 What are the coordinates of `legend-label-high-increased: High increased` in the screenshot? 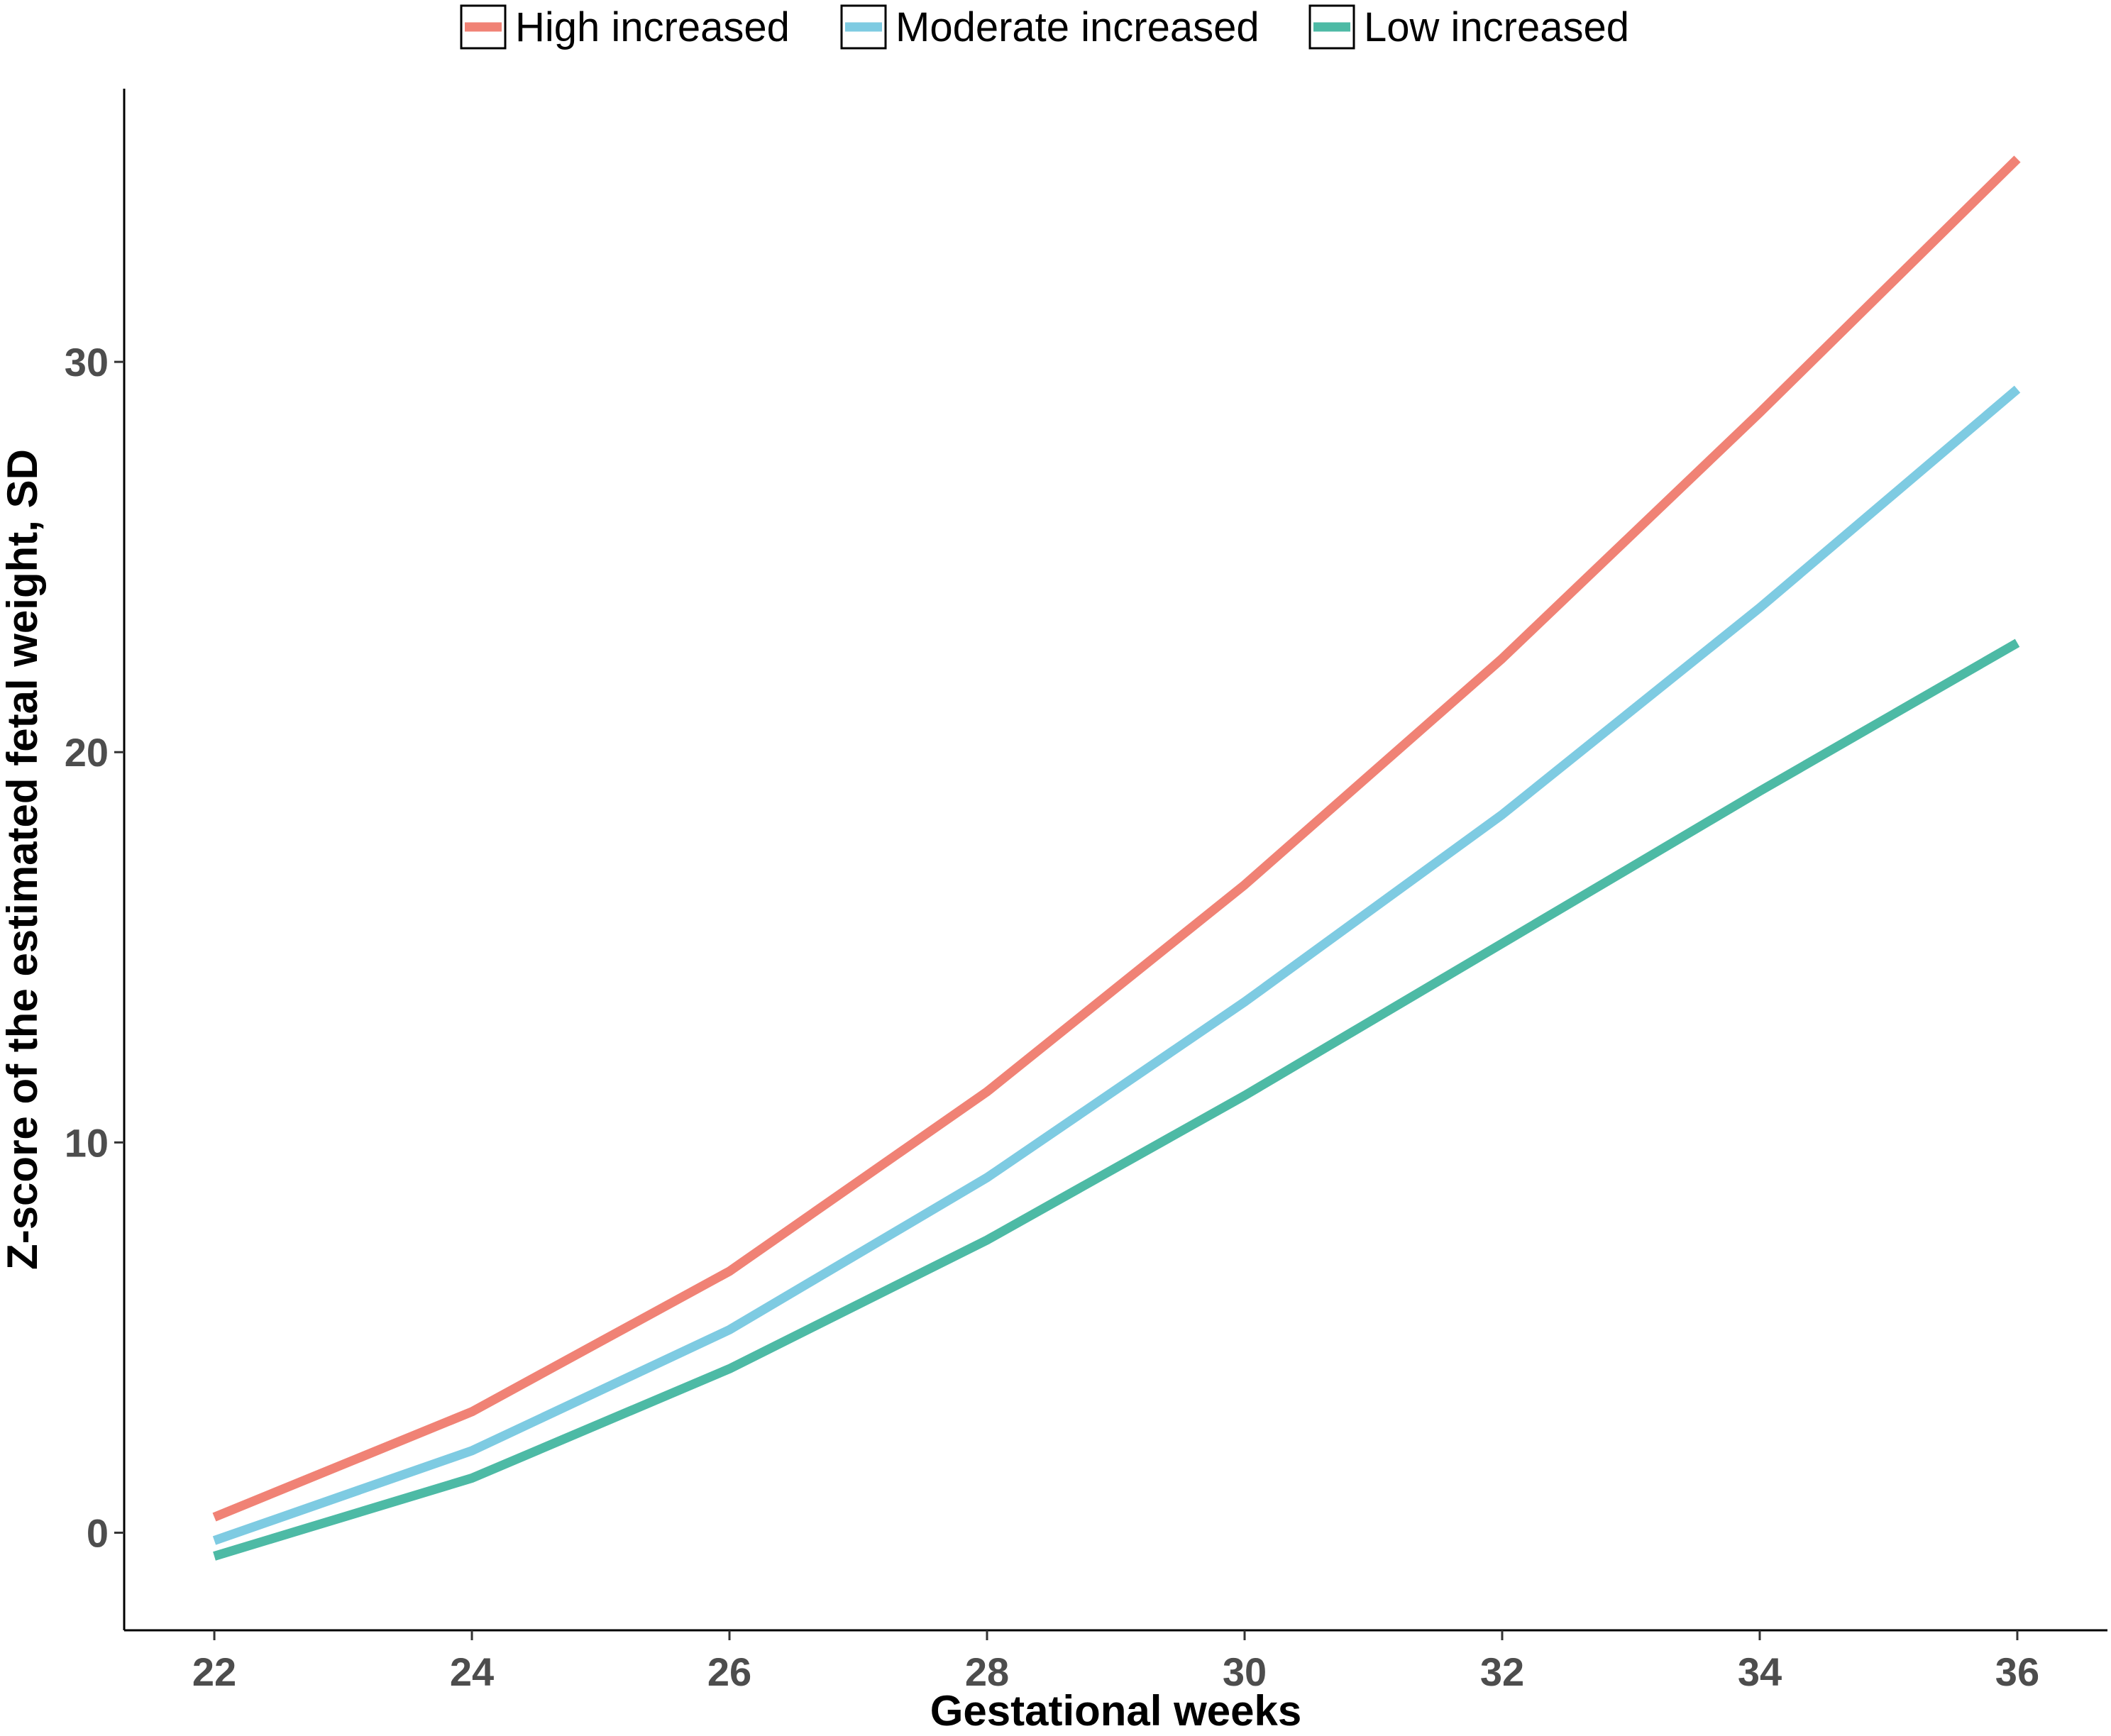 It's located at (652, 27).